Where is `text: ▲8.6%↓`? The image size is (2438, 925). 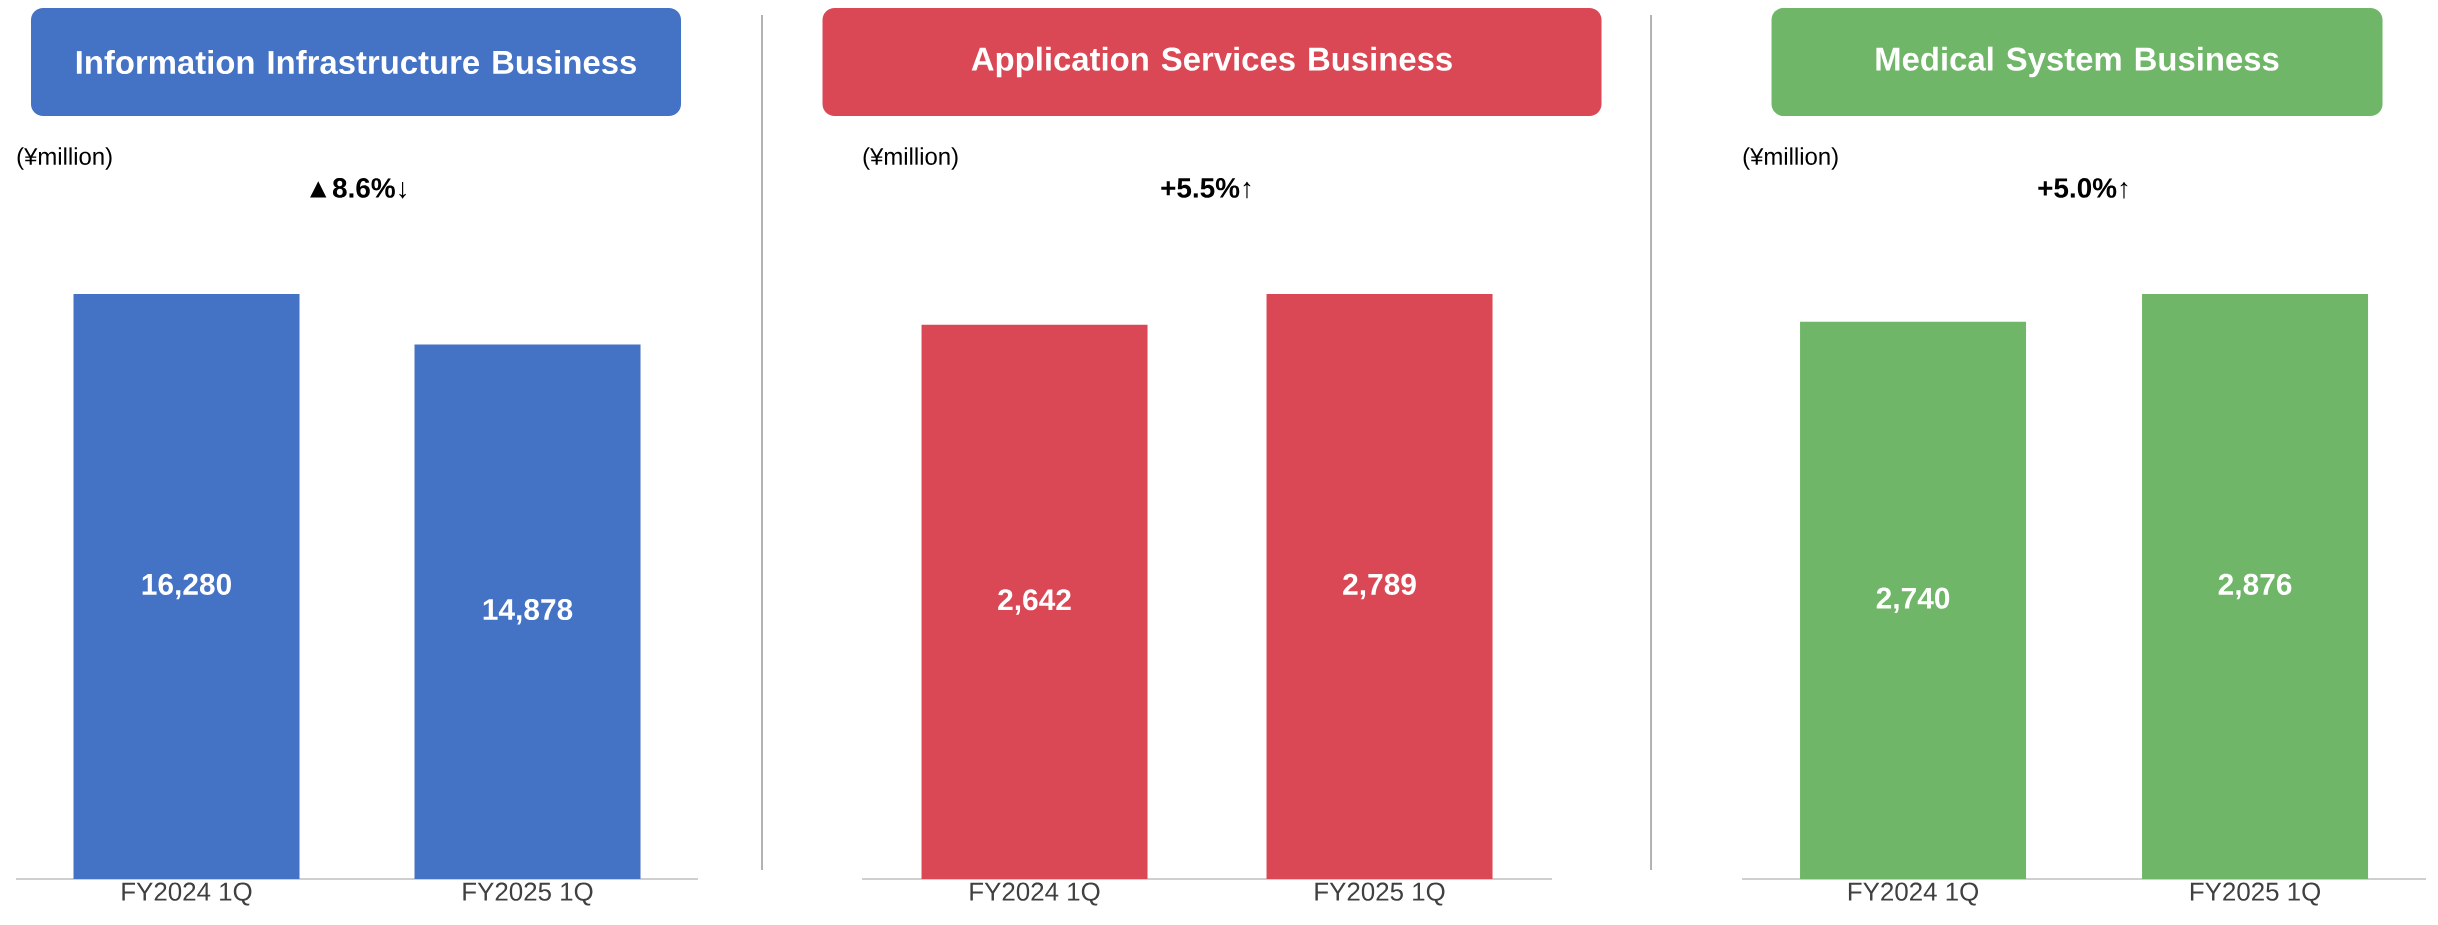
text: ▲8.6%↓ is located at coordinates (358, 188).